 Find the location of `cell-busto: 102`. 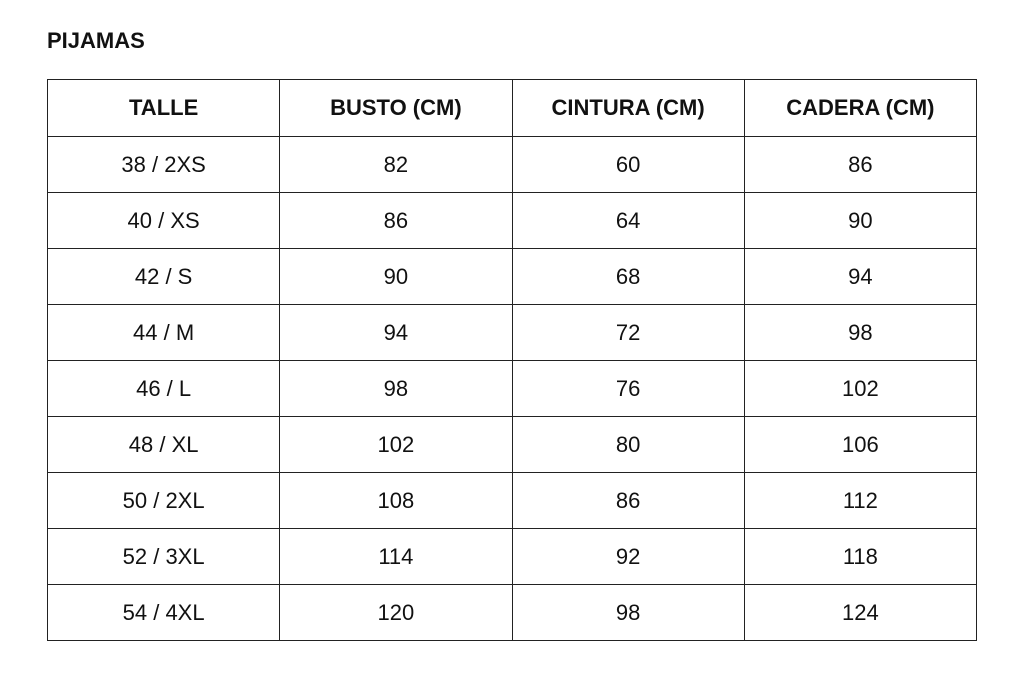

cell-busto: 102 is located at coordinates (396, 444).